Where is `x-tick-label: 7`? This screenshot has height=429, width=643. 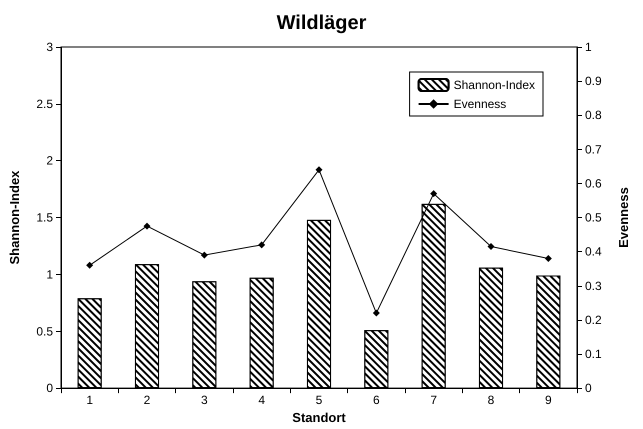
x-tick-label: 7 is located at coordinates (434, 400).